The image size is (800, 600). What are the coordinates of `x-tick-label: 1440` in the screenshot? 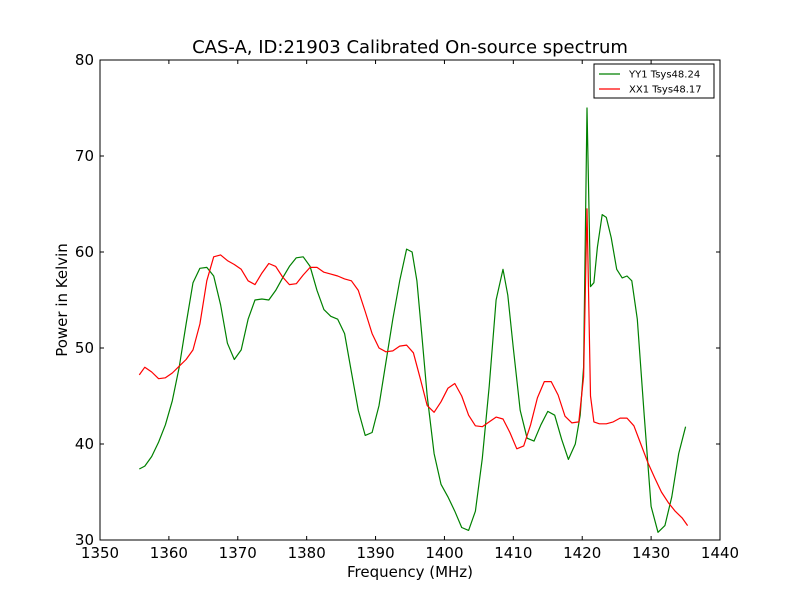 It's located at (720, 553).